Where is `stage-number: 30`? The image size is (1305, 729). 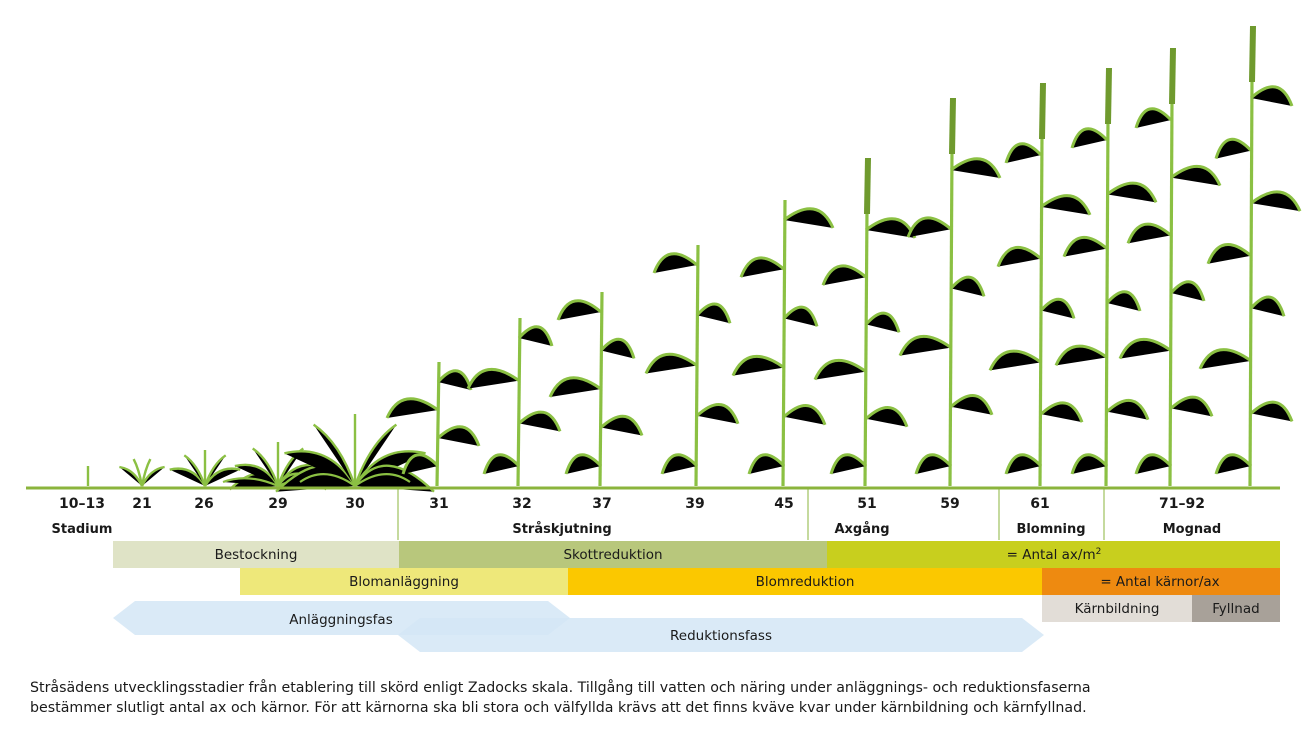
stage-number: 30 is located at coordinates (355, 504).